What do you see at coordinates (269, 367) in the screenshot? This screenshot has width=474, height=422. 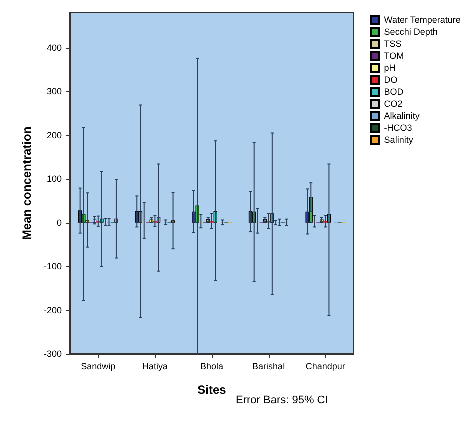 I see `x-tick-label: Barishal` at bounding box center [269, 367].